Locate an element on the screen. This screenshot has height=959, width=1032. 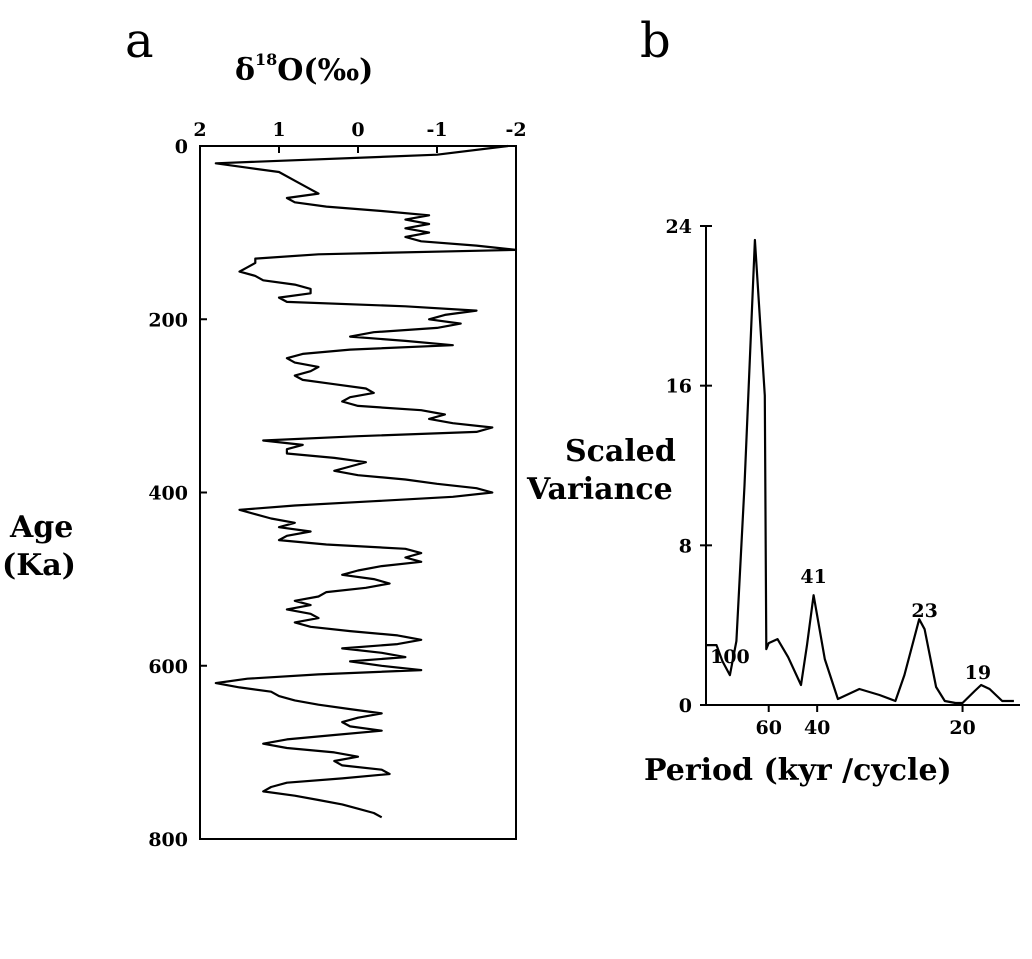
panel-a-x-ticks: 2 1 0 -1 -2 is located at coordinates (360, 136).